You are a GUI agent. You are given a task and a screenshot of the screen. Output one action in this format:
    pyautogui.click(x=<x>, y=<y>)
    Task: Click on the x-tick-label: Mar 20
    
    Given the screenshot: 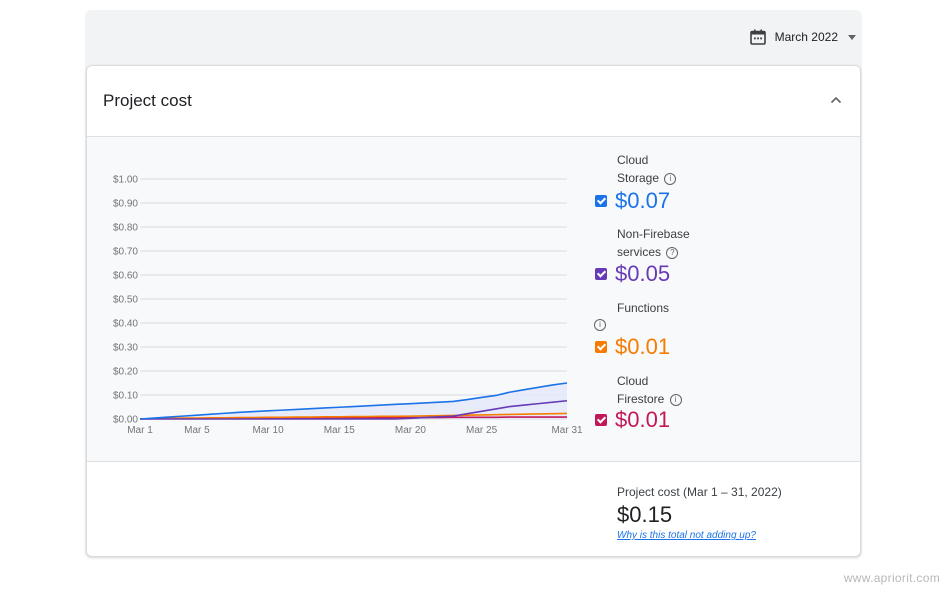 What is the action you would take?
    pyautogui.click(x=411, y=430)
    